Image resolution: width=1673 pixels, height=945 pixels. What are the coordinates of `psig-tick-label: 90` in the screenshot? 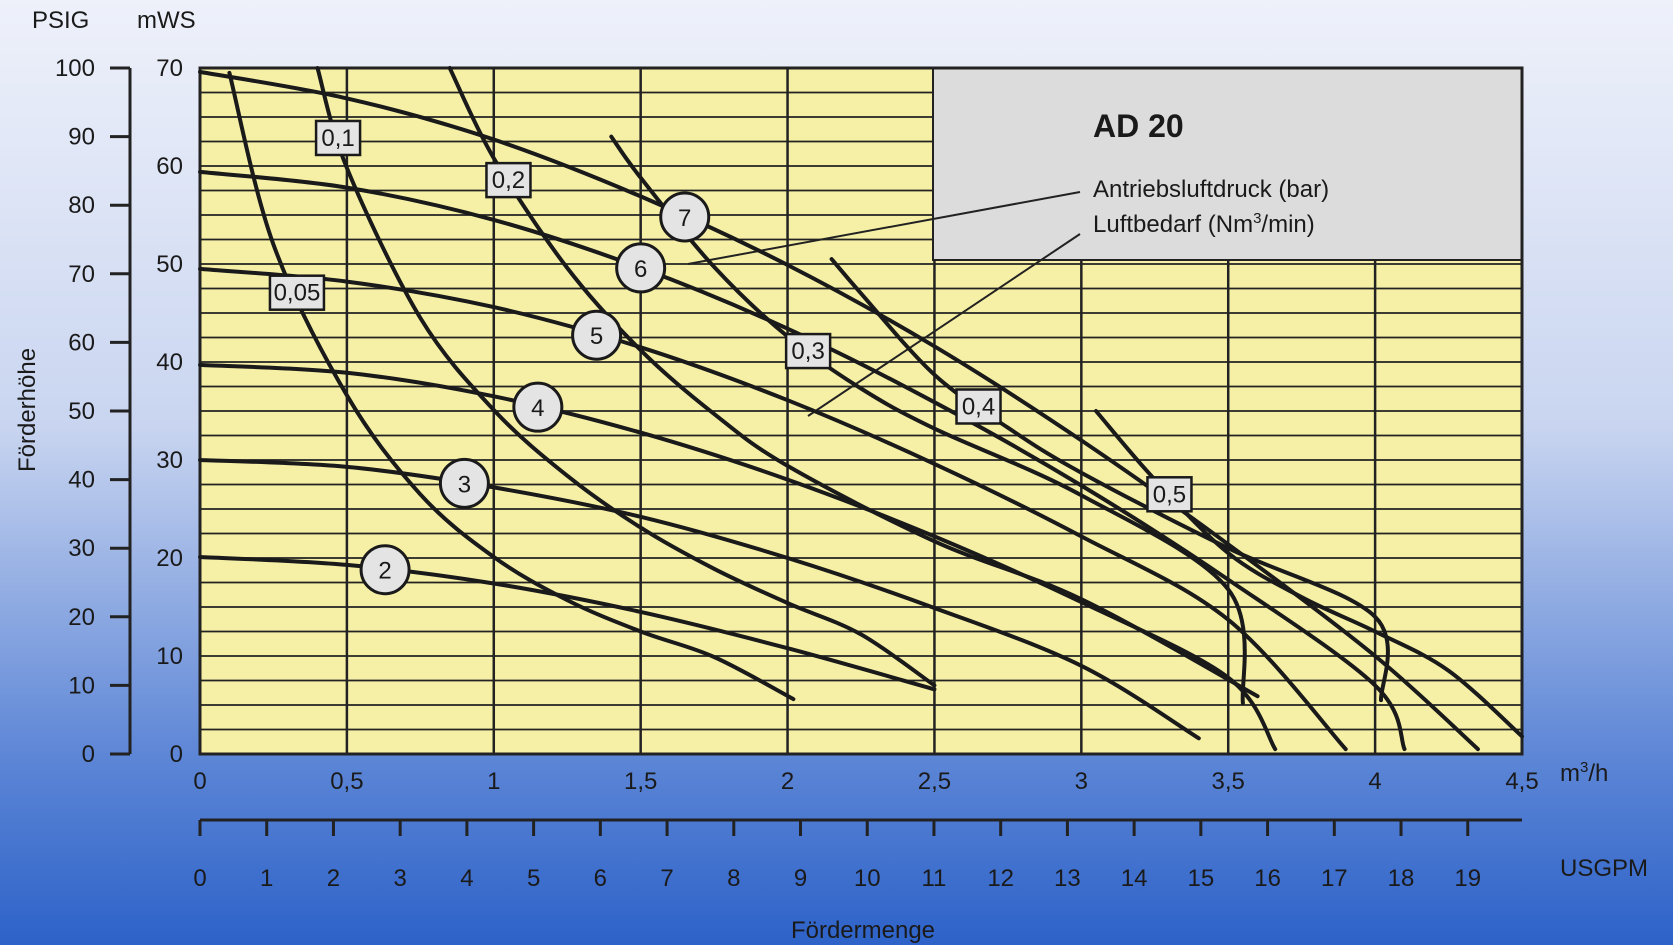 It's located at (81, 137).